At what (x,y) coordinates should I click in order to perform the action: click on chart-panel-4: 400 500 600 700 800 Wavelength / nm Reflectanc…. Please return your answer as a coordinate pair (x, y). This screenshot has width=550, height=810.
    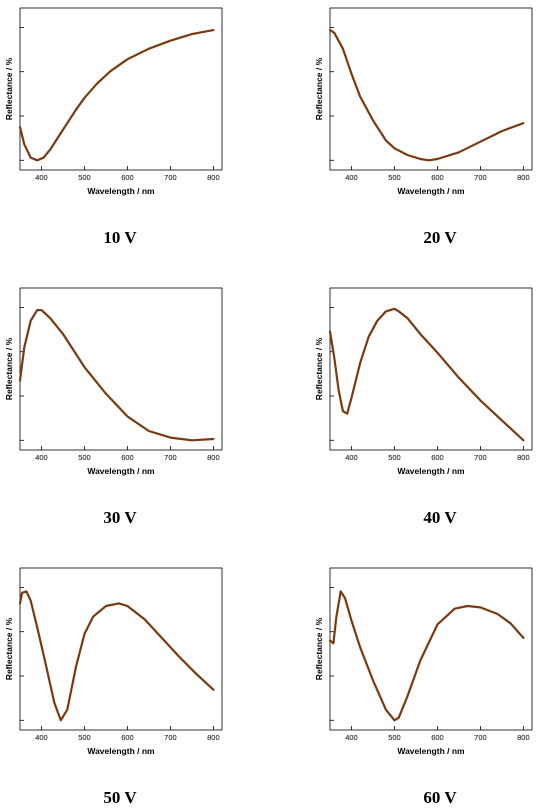
    Looking at the image, I should click on (423, 381).